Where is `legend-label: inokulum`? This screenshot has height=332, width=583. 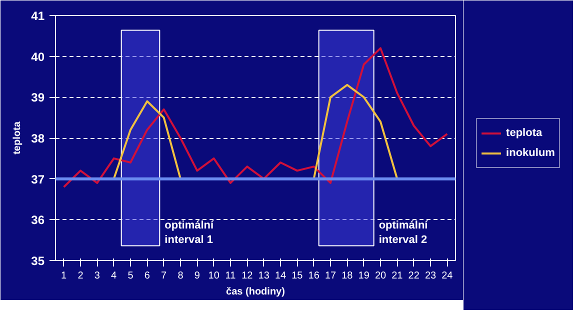
legend-label: inokulum is located at coordinates (530, 152).